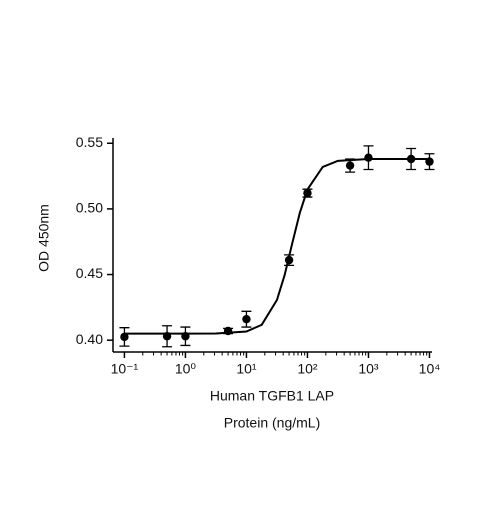  What do you see at coordinates (89, 208) in the screenshot?
I see `y-tick-label: 0.50` at bounding box center [89, 208].